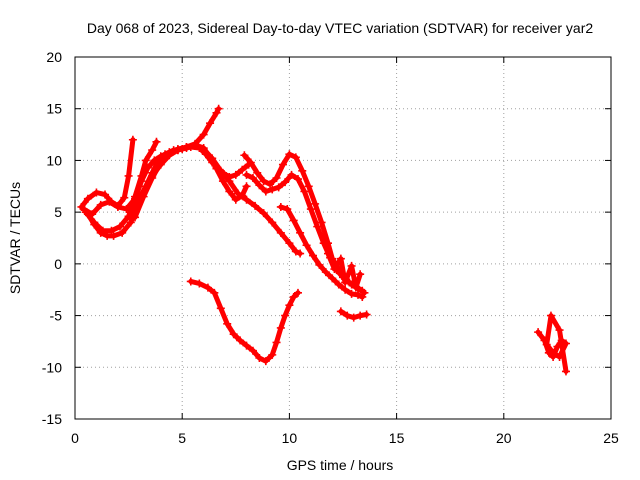 This screenshot has width=640, height=480. Describe the element at coordinates (56, 316) in the screenshot. I see `y-tick-label: -5` at that location.